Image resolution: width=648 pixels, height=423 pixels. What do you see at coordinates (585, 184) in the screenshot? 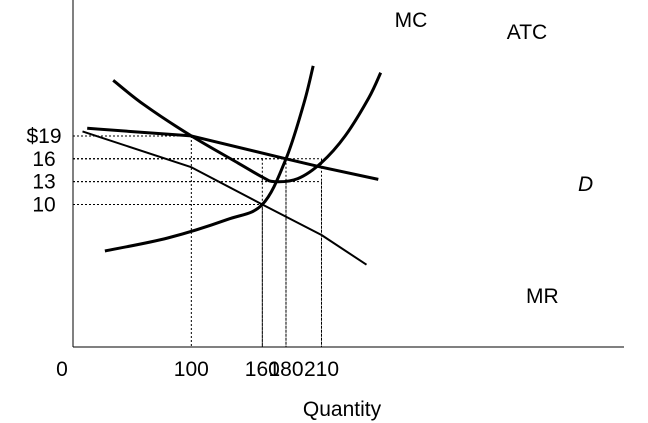
I see `curve-label-d: D` at bounding box center [585, 184].